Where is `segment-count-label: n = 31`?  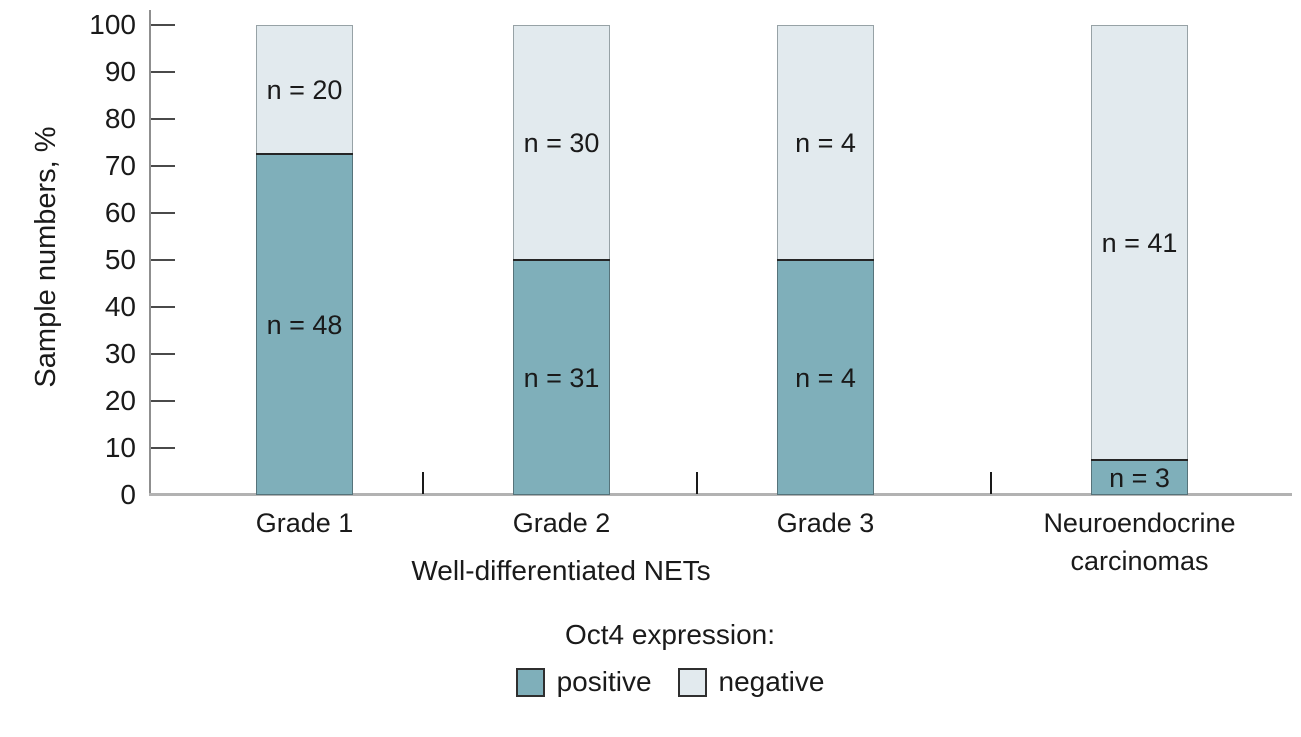
segment-count-label: n = 31 is located at coordinates (561, 378).